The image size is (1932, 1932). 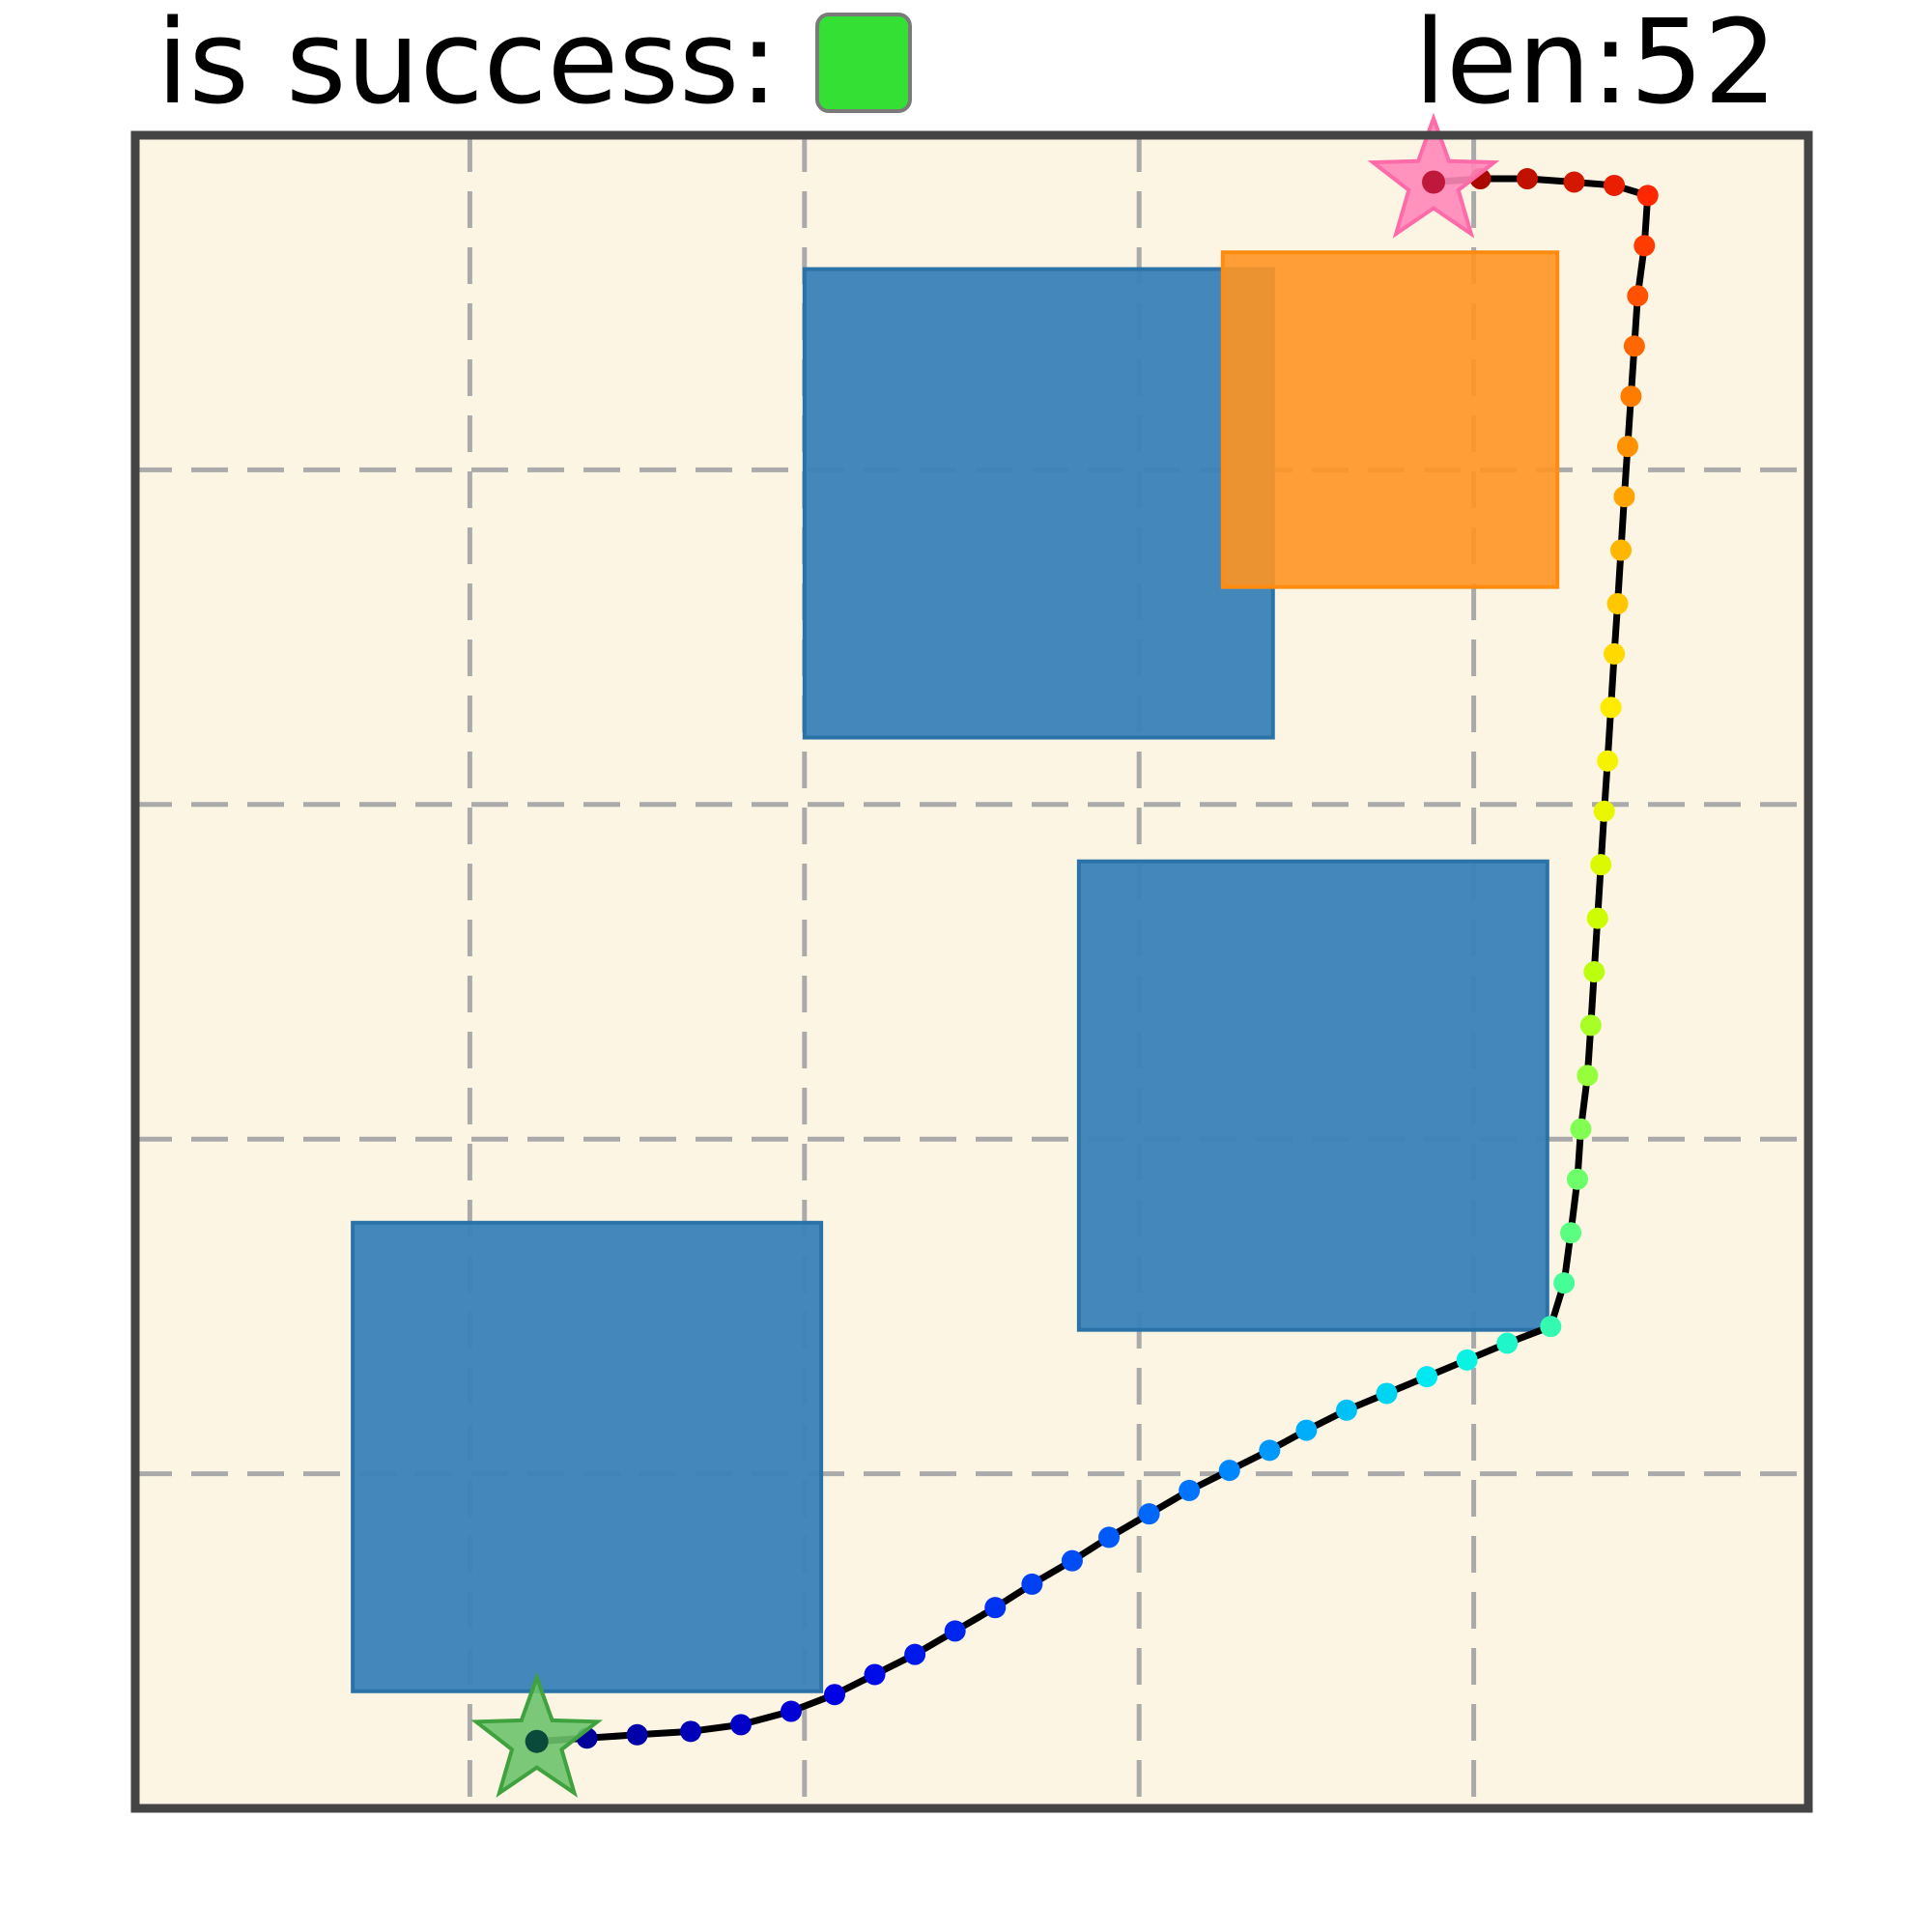 I want to click on start-point, so click(x=537, y=1741).